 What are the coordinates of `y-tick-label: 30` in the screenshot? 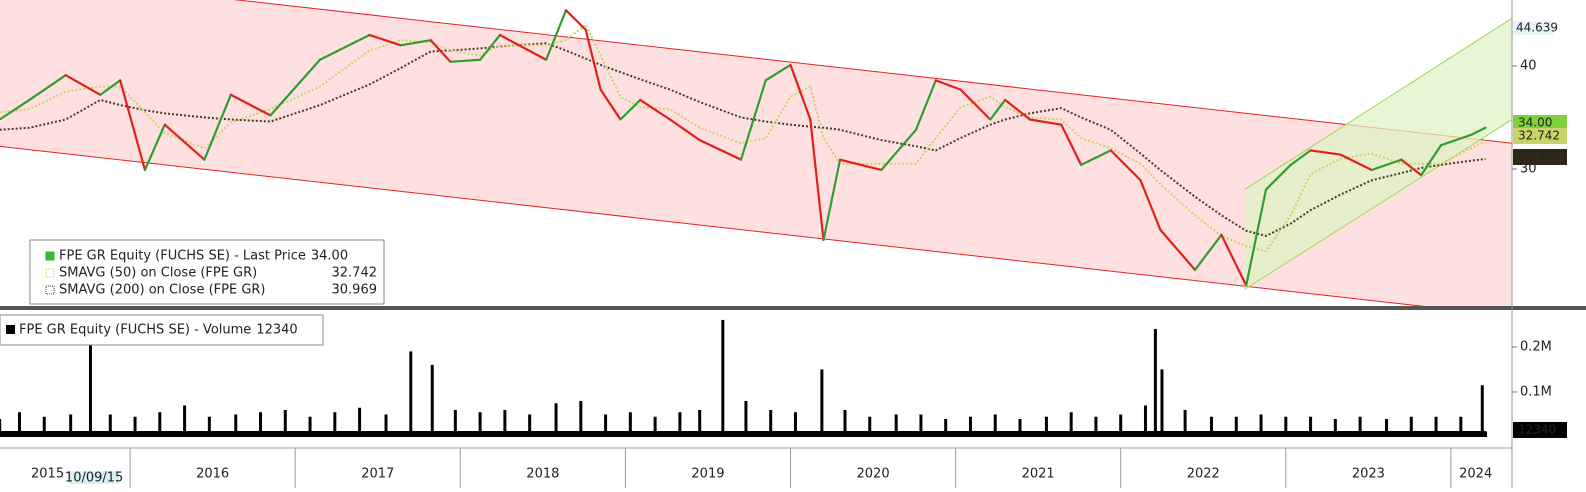 It's located at (1528, 168).